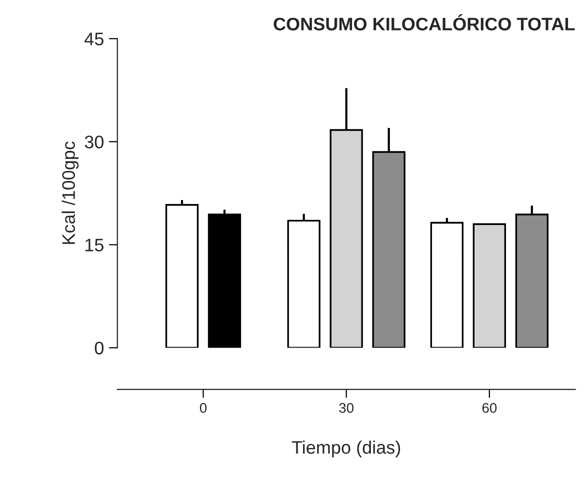  I want to click on chart-title: CONSUMO KILOCALÓRICO TOTAL, so click(424, 22).